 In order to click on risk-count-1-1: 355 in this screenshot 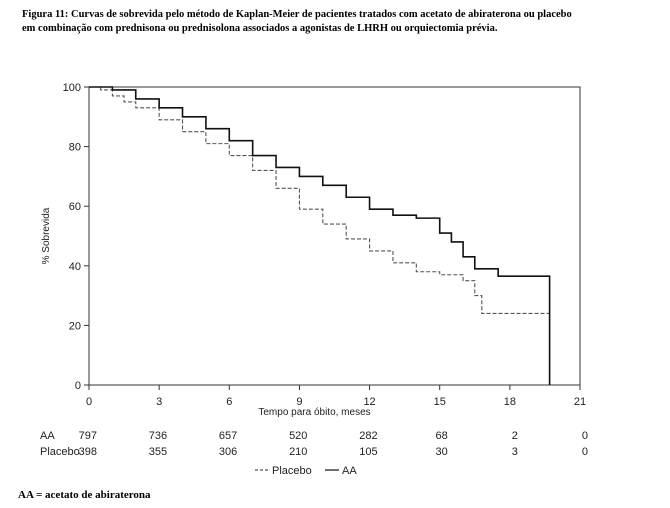, I will do `click(158, 452)`.